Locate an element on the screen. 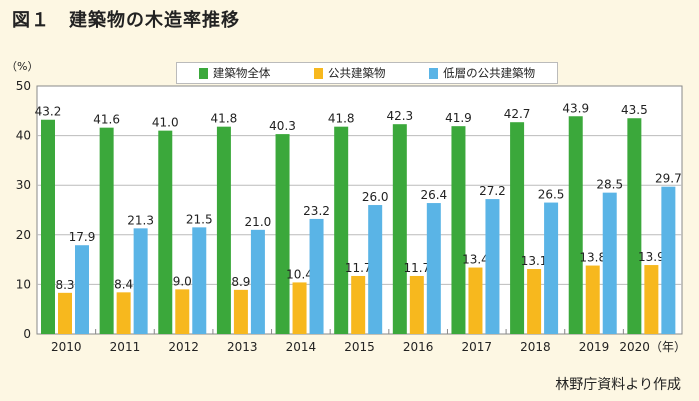 The height and width of the screenshot is (401, 699). x-tick-label: 2011 is located at coordinates (125, 347).